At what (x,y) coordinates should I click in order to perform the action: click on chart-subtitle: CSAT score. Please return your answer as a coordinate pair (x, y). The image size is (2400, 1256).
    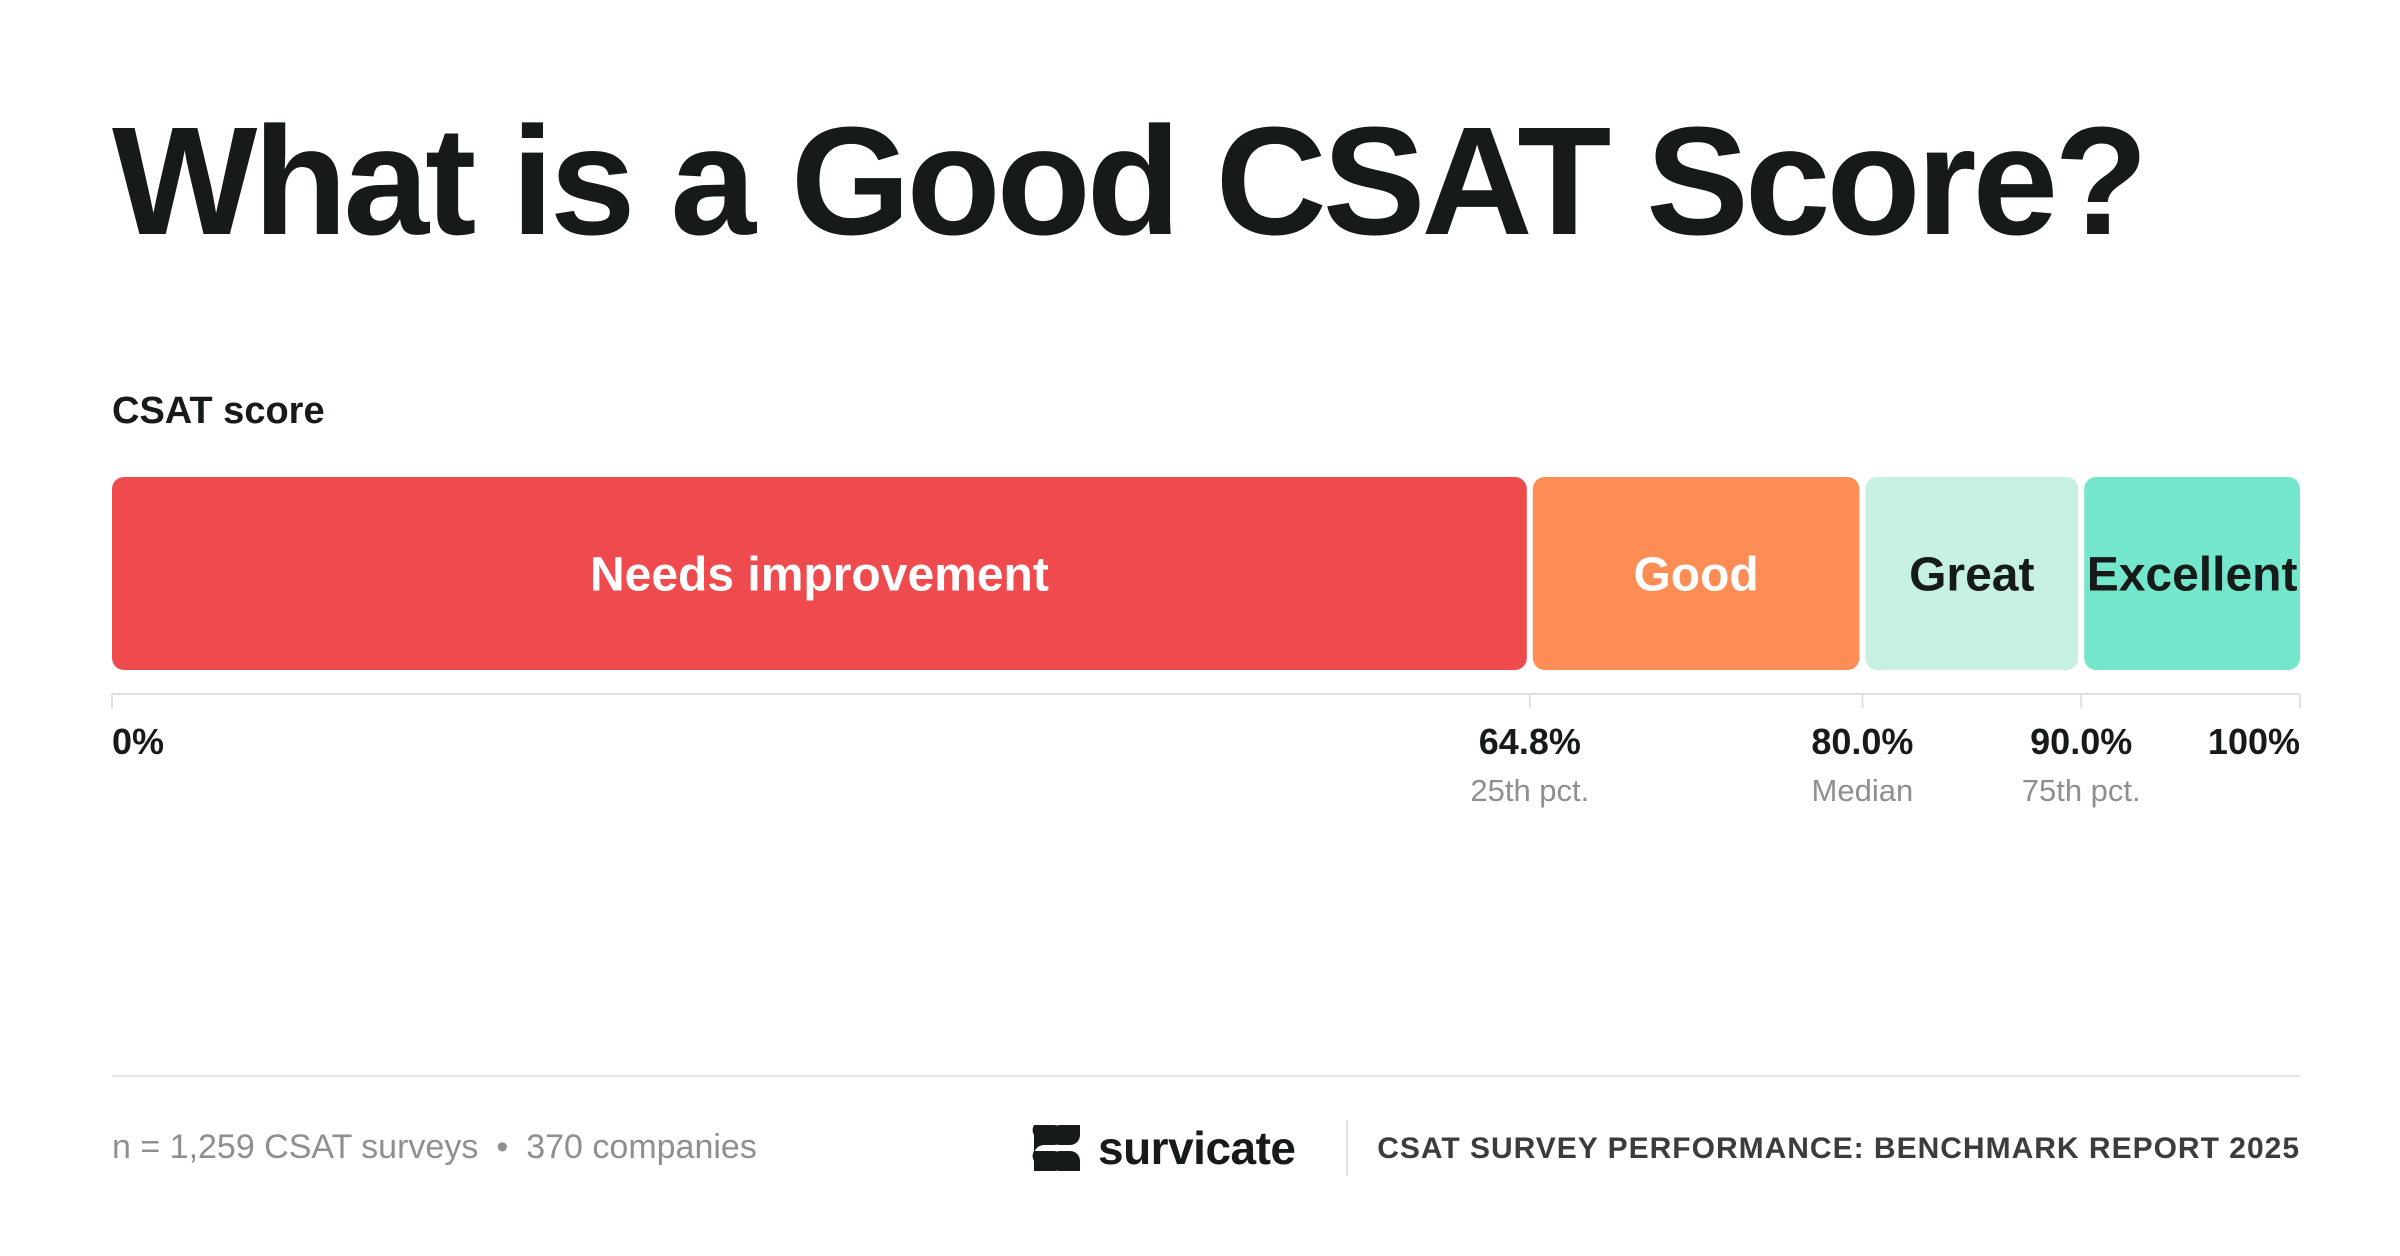
    Looking at the image, I should click on (218, 411).